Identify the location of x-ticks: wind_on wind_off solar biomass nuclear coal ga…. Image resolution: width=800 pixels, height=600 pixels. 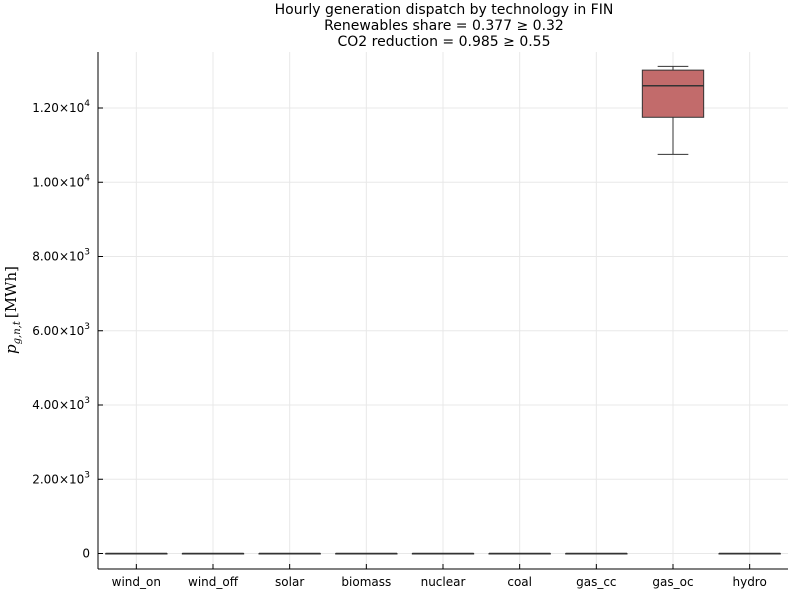
(439, 576).